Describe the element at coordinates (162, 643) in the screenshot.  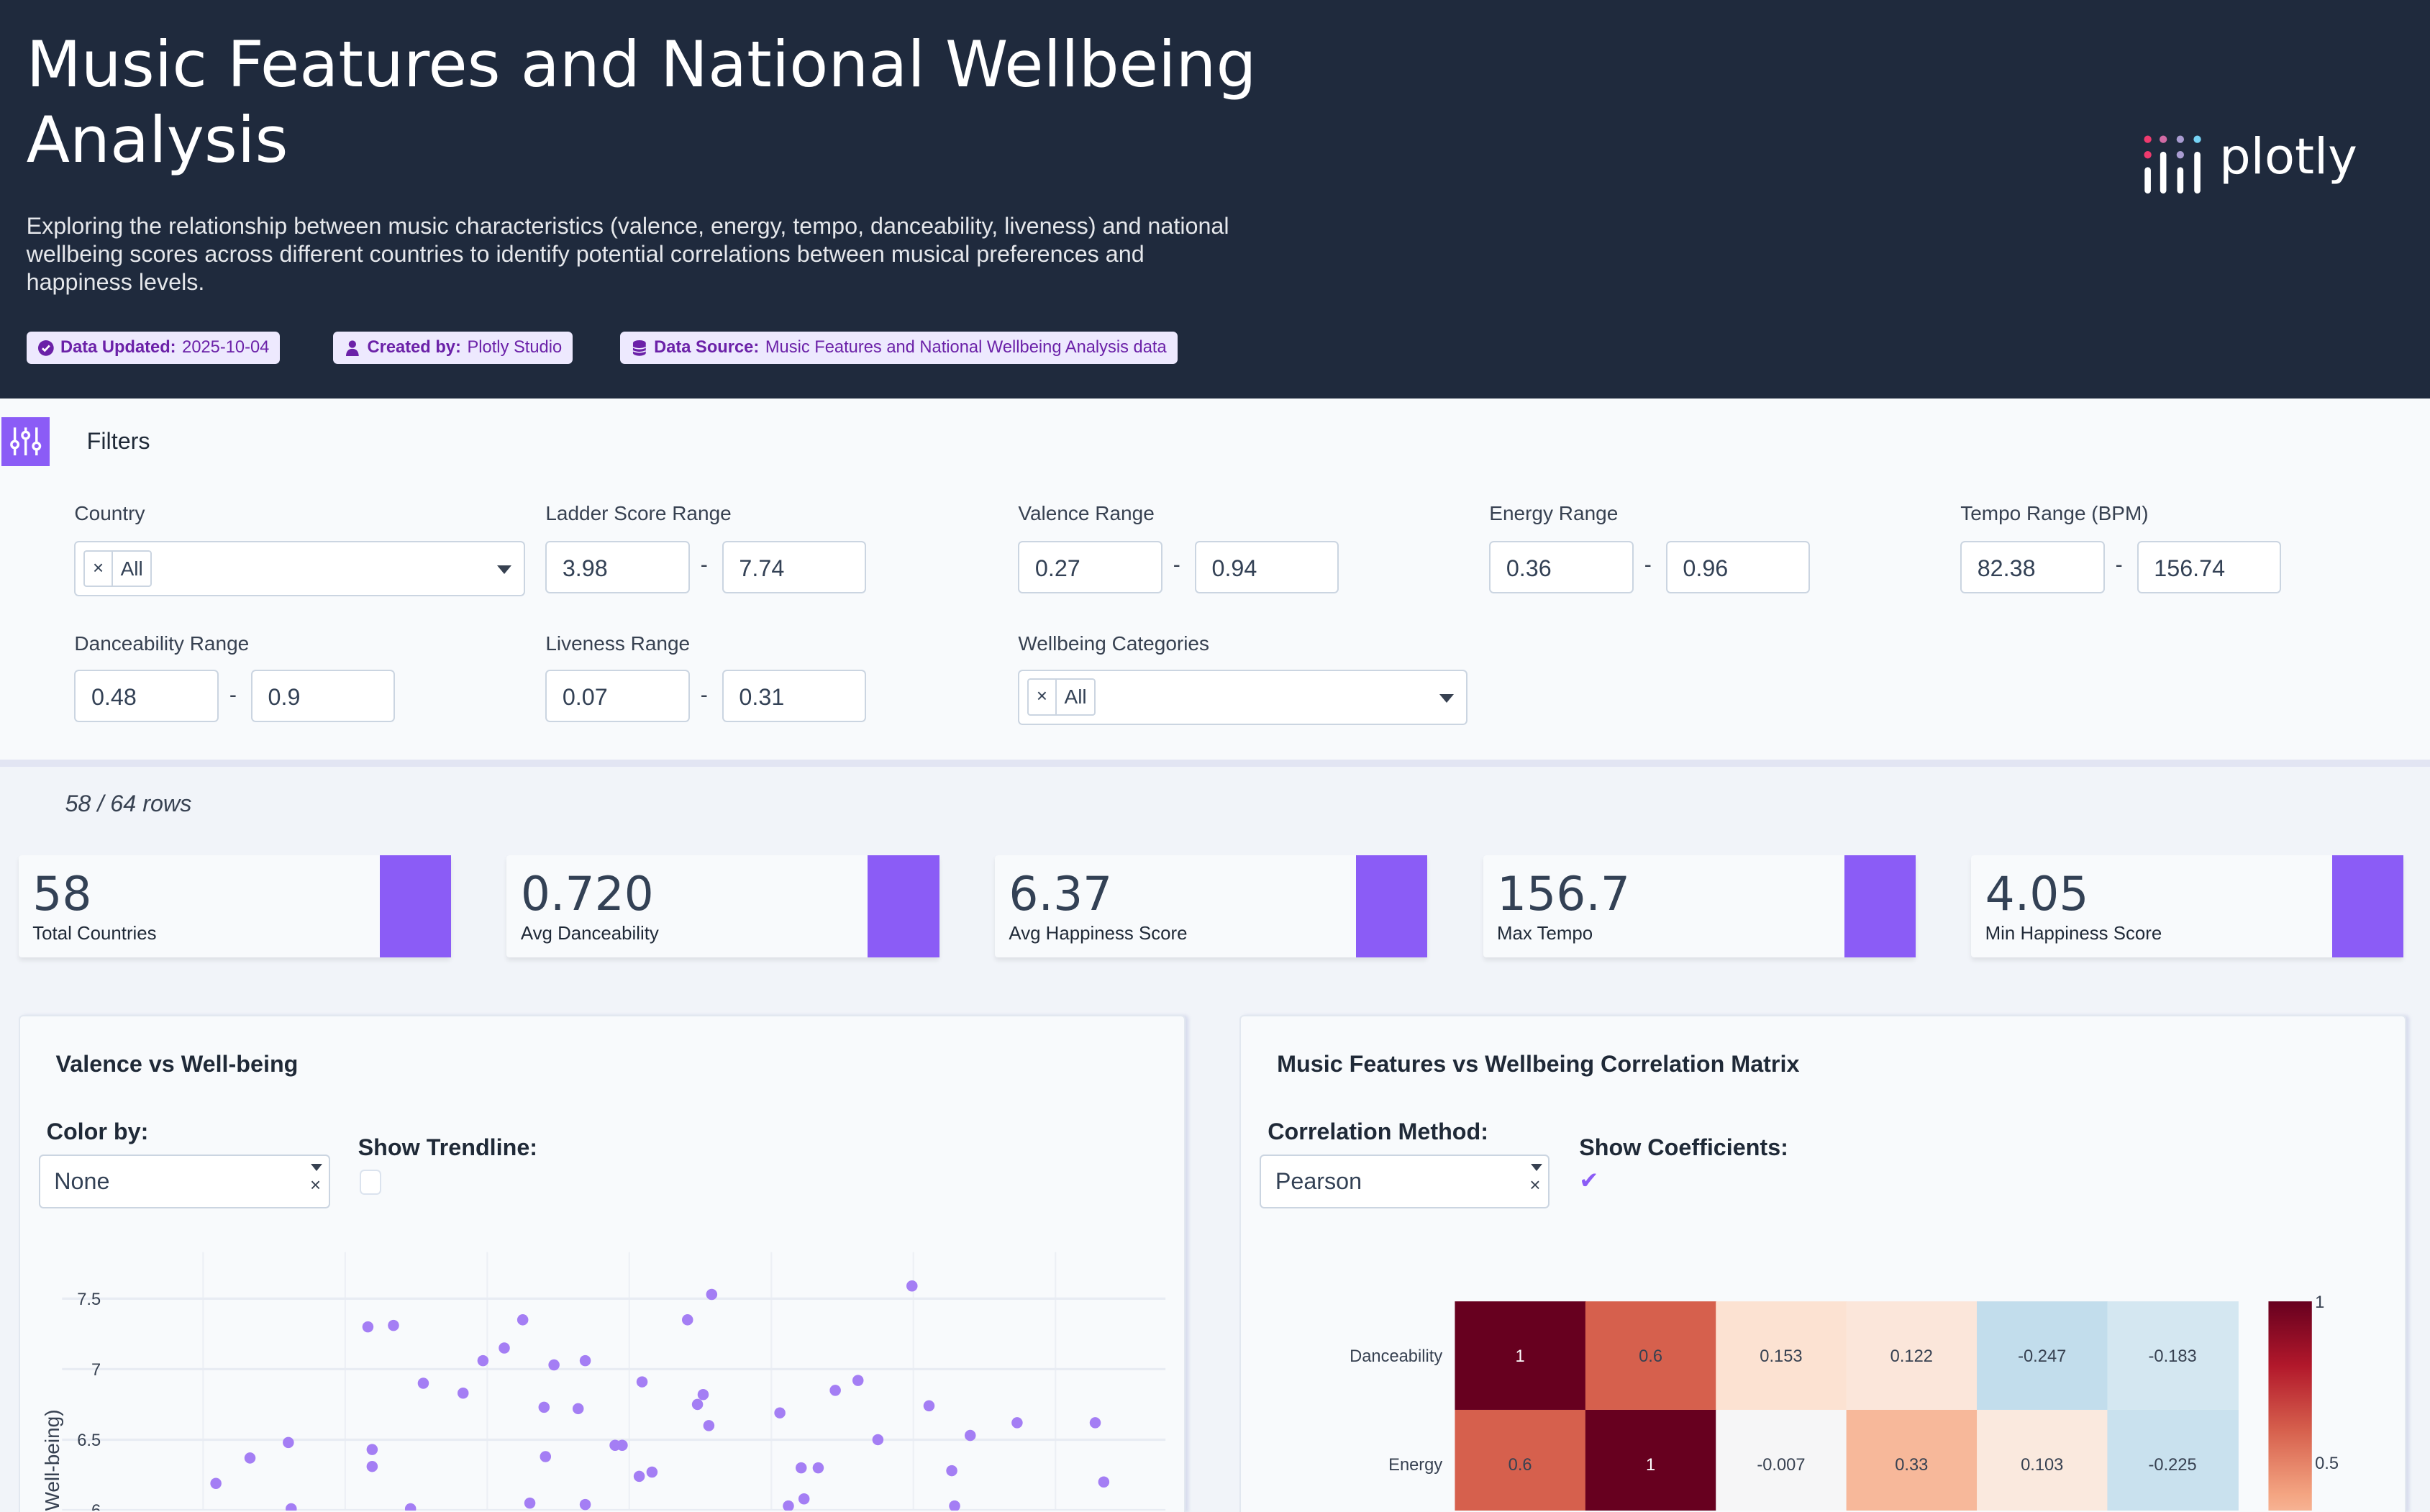
I see `danceability-label: Danceability Range` at that location.